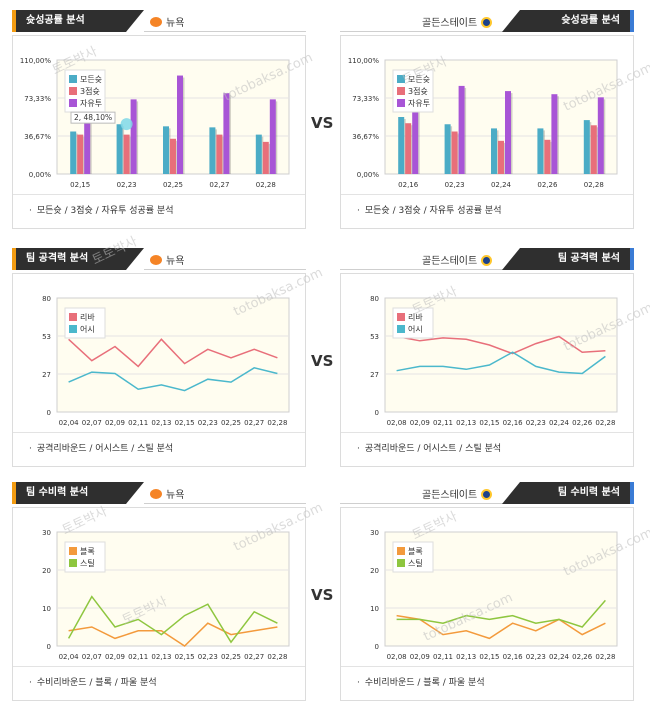 The height and width of the screenshot is (712, 650). Describe the element at coordinates (159, 493) in the screenshot. I see `section-header-left: 팀 수비력 분석 뉴욕` at that location.